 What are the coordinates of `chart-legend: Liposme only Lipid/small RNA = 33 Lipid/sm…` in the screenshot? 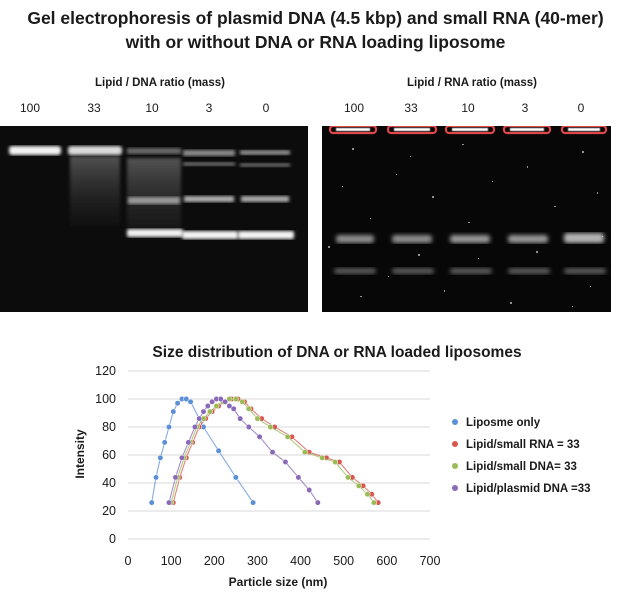 It's located at (521, 456).